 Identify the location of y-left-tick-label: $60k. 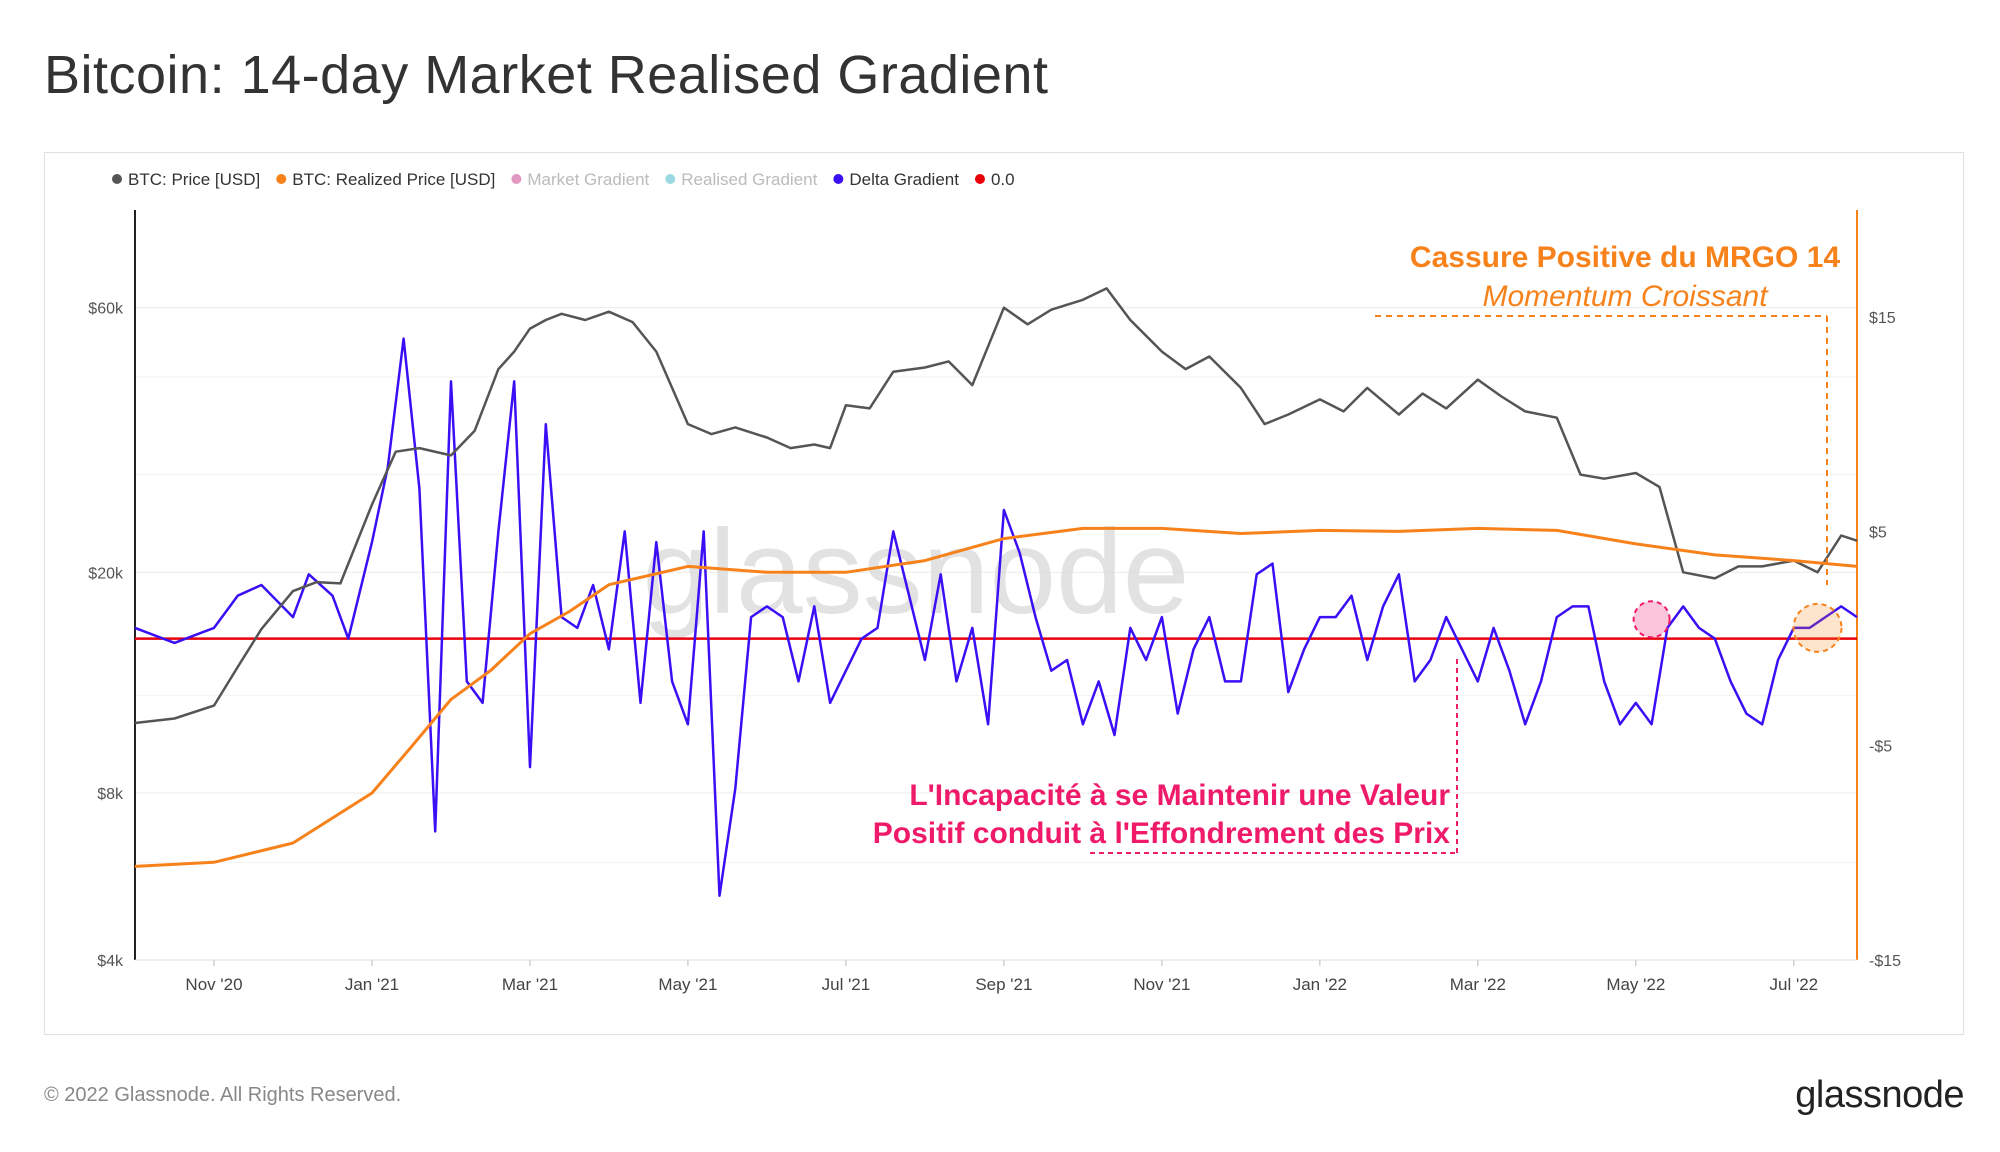
(106, 309).